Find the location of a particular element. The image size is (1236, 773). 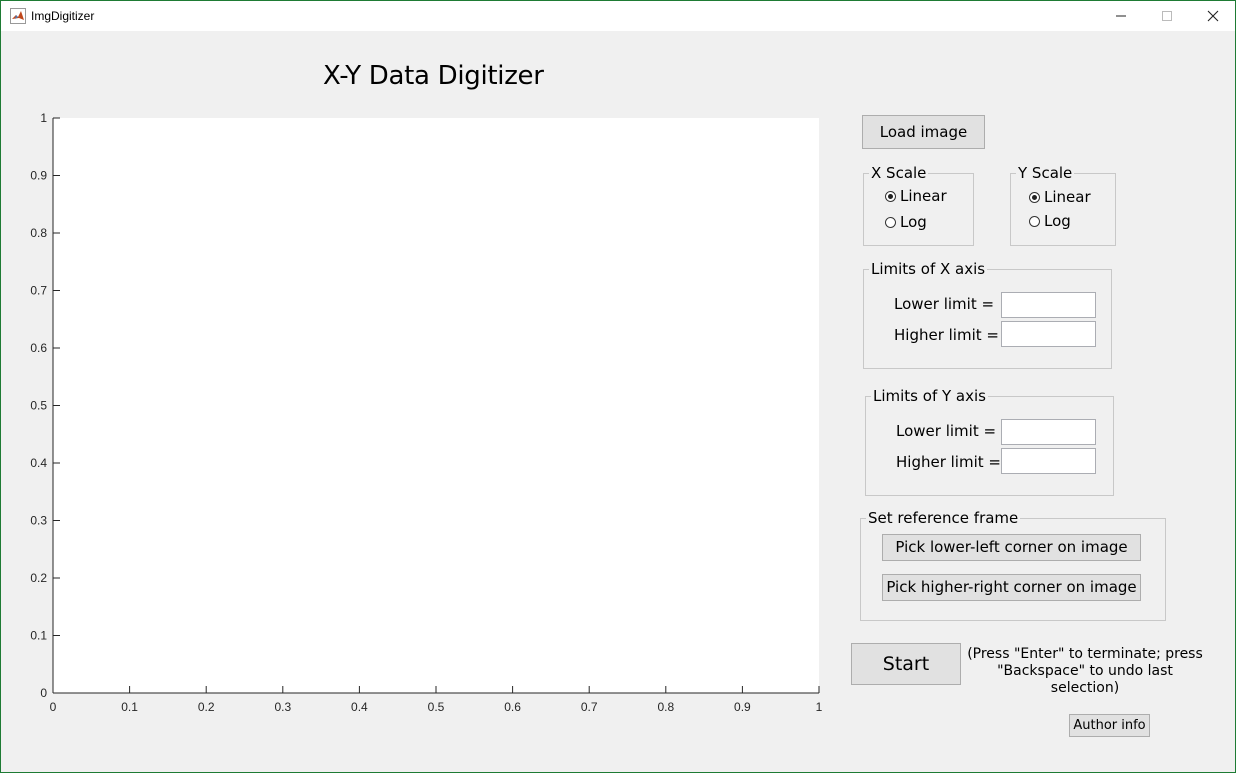

pick-lower-left-button: Pick lower-left corner on image is located at coordinates (1011, 547).